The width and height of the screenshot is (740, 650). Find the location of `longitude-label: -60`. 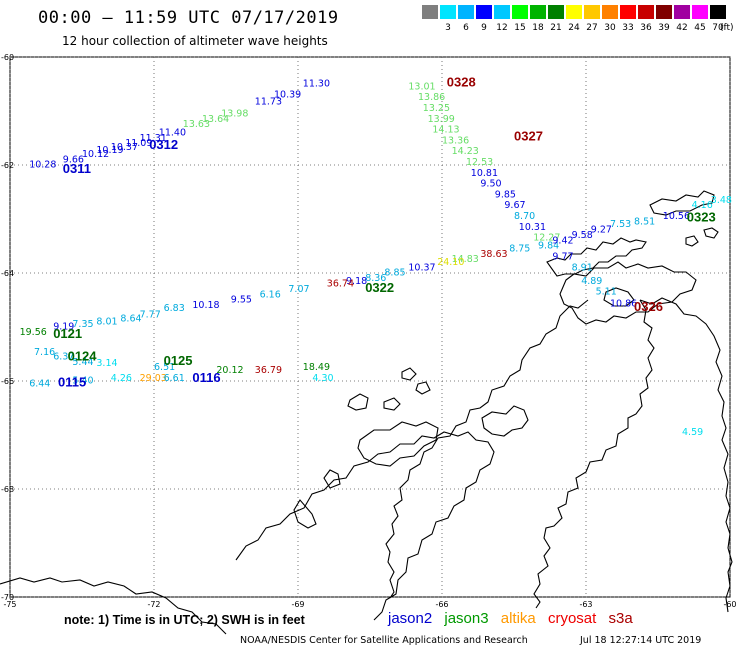

longitude-label: -60 is located at coordinates (729, 604).